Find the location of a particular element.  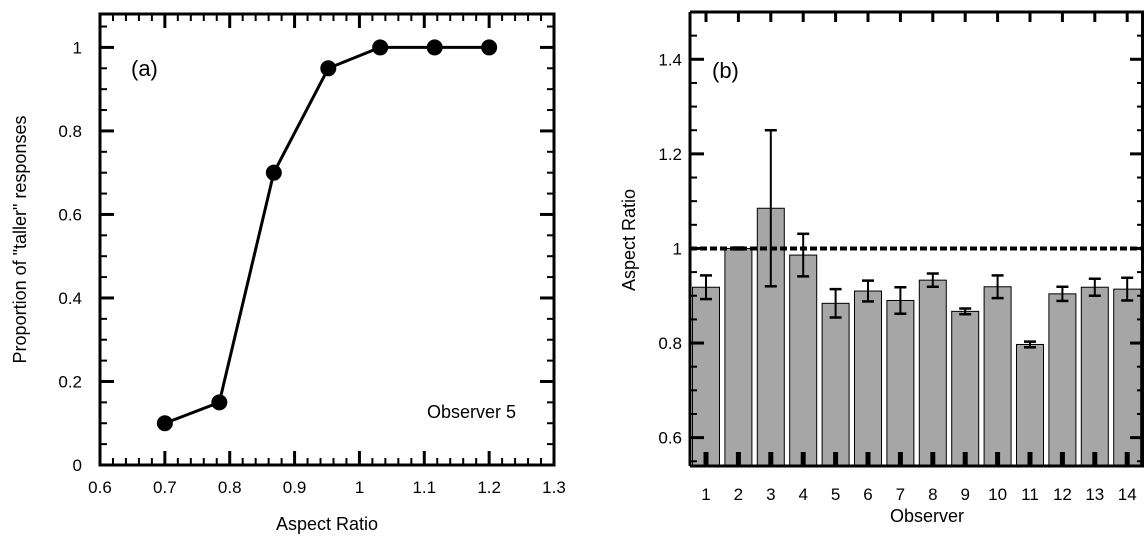

x-tick-label: 0.9 is located at coordinates (295, 487).